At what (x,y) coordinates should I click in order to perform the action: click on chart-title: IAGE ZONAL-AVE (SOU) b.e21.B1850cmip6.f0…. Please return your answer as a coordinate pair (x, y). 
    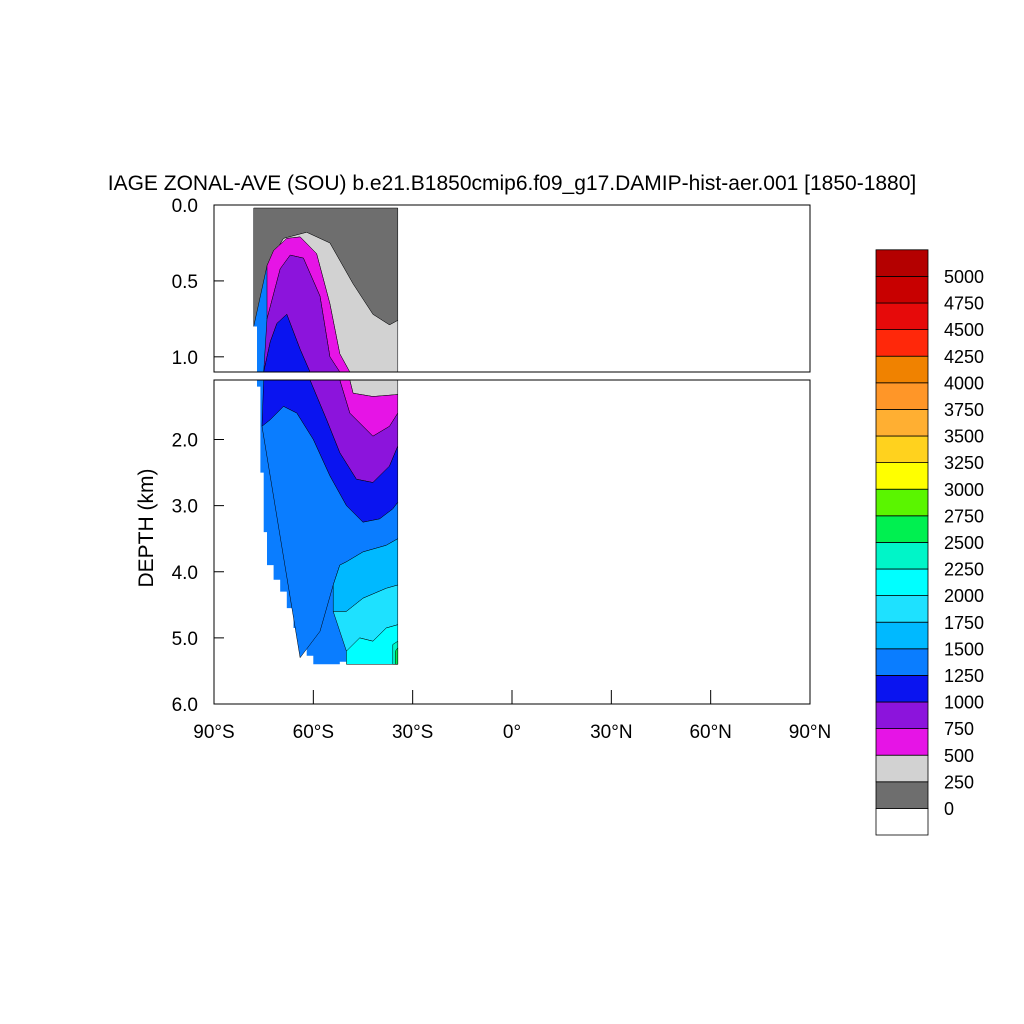
    Looking at the image, I should click on (512, 183).